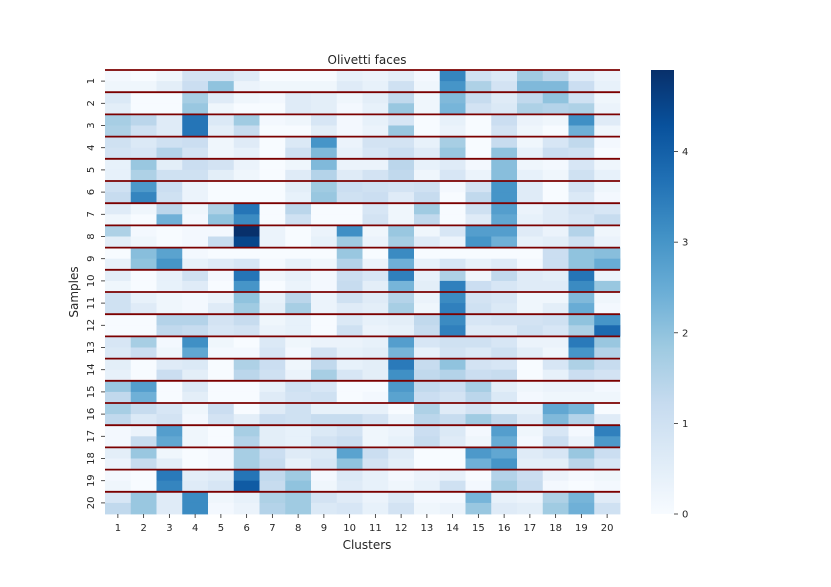  What do you see at coordinates (427, 528) in the screenshot?
I see `x-tick-label: 13` at bounding box center [427, 528].